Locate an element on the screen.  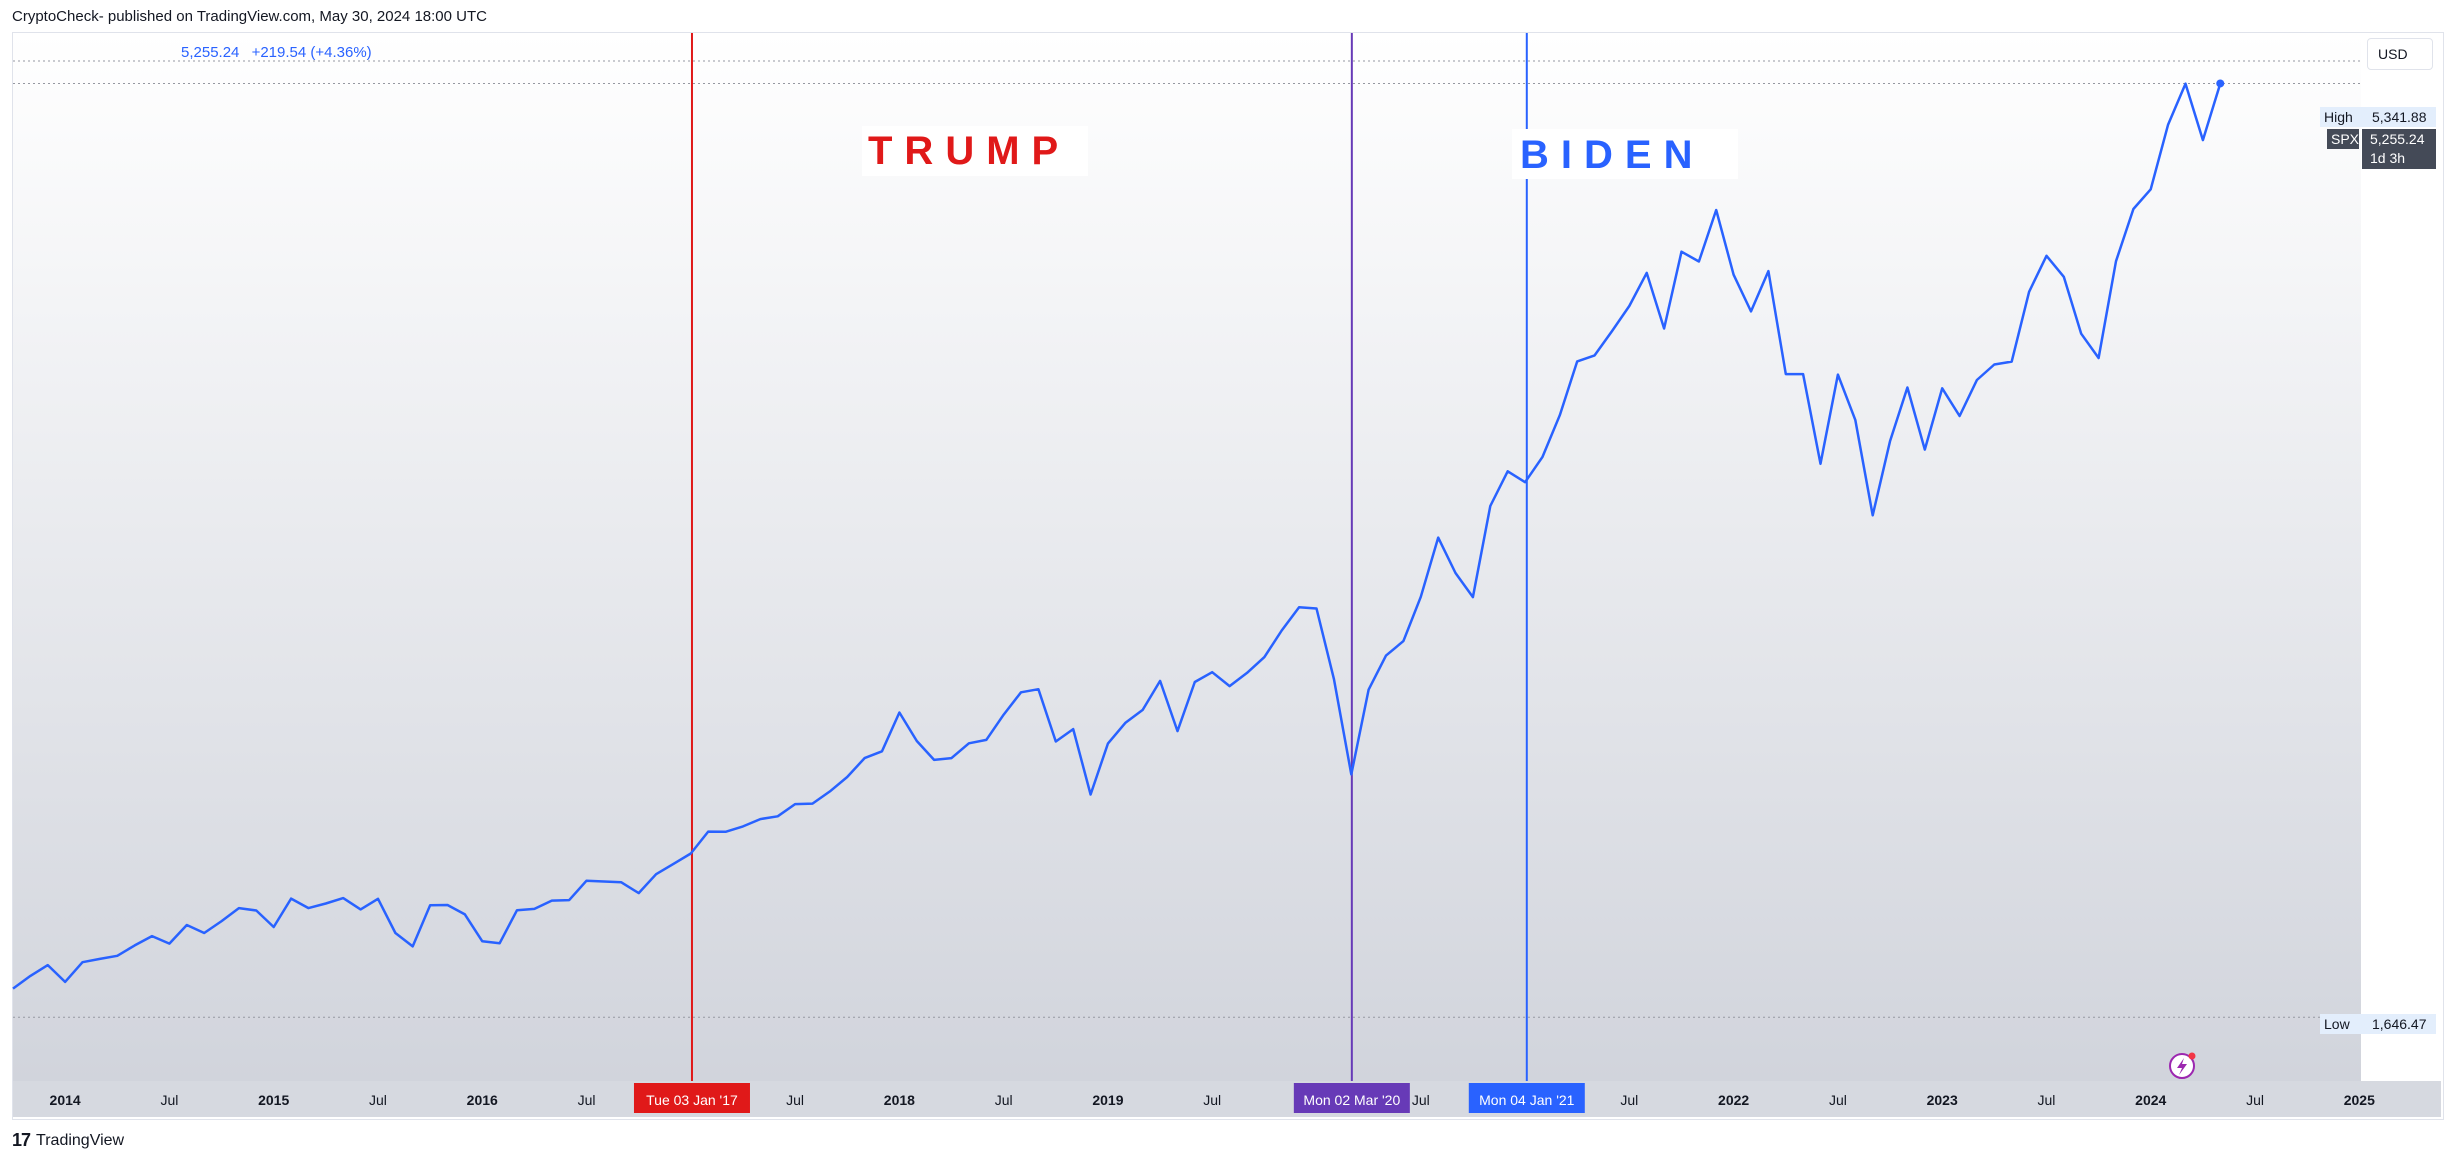
tradingview-logo: 17 TradingView is located at coordinates (68, 1140).